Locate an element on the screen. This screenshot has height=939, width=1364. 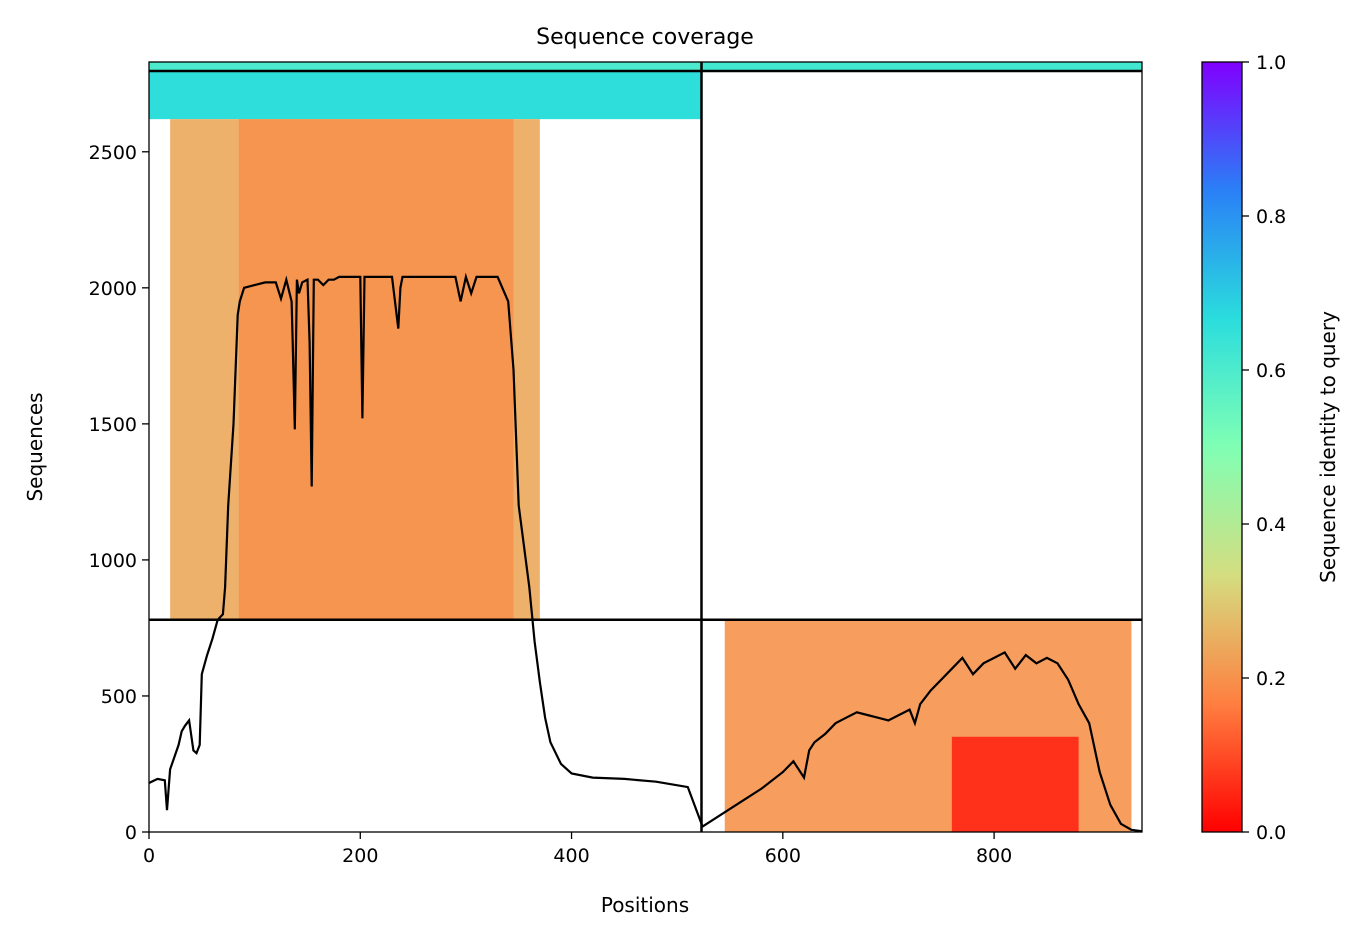
x-axis-ticks: 0 200 400 600 800 is located at coordinates (577, 849).